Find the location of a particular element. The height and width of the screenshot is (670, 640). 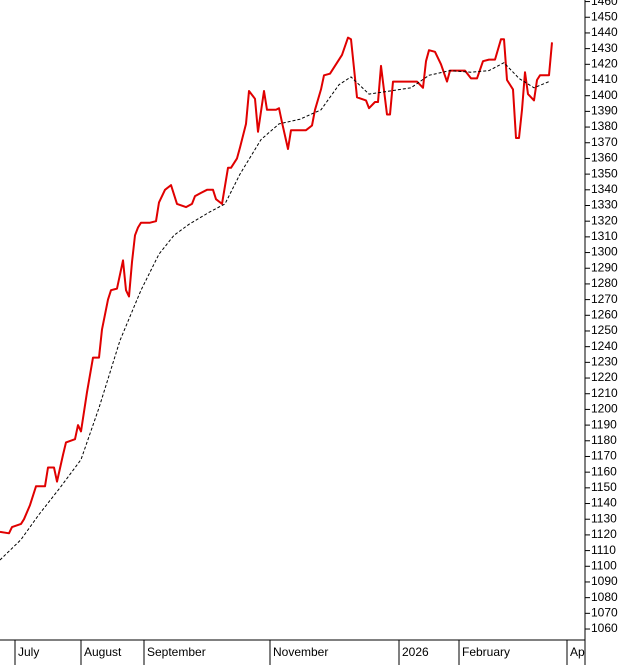

x-tick-label: February is located at coordinates (486, 652).